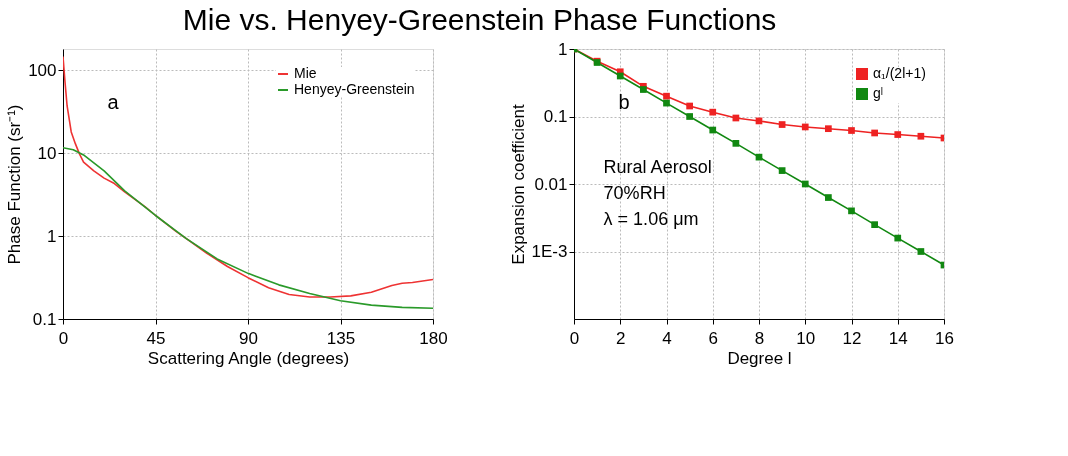  I want to click on legend-label: Mie, so click(305, 73).